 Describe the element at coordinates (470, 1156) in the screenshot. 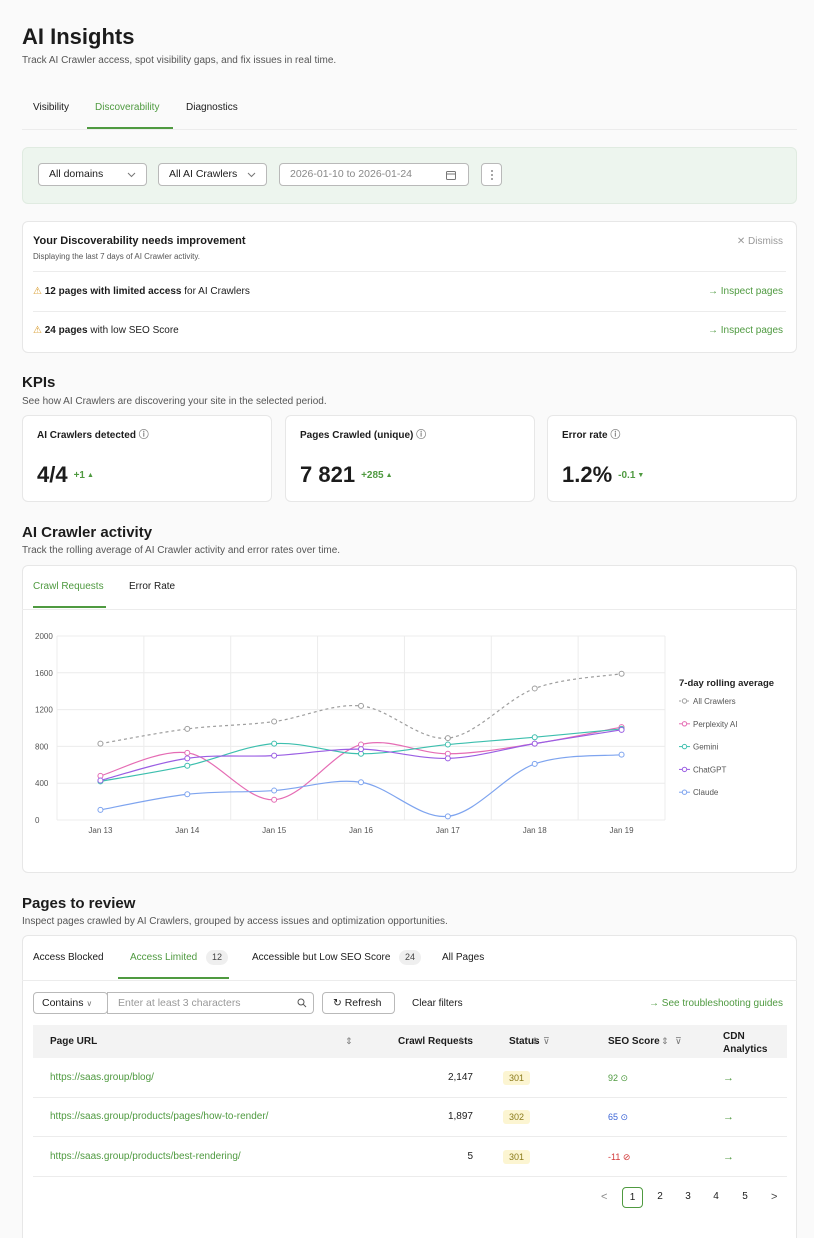

I see `crawl-requests: 5` at that location.